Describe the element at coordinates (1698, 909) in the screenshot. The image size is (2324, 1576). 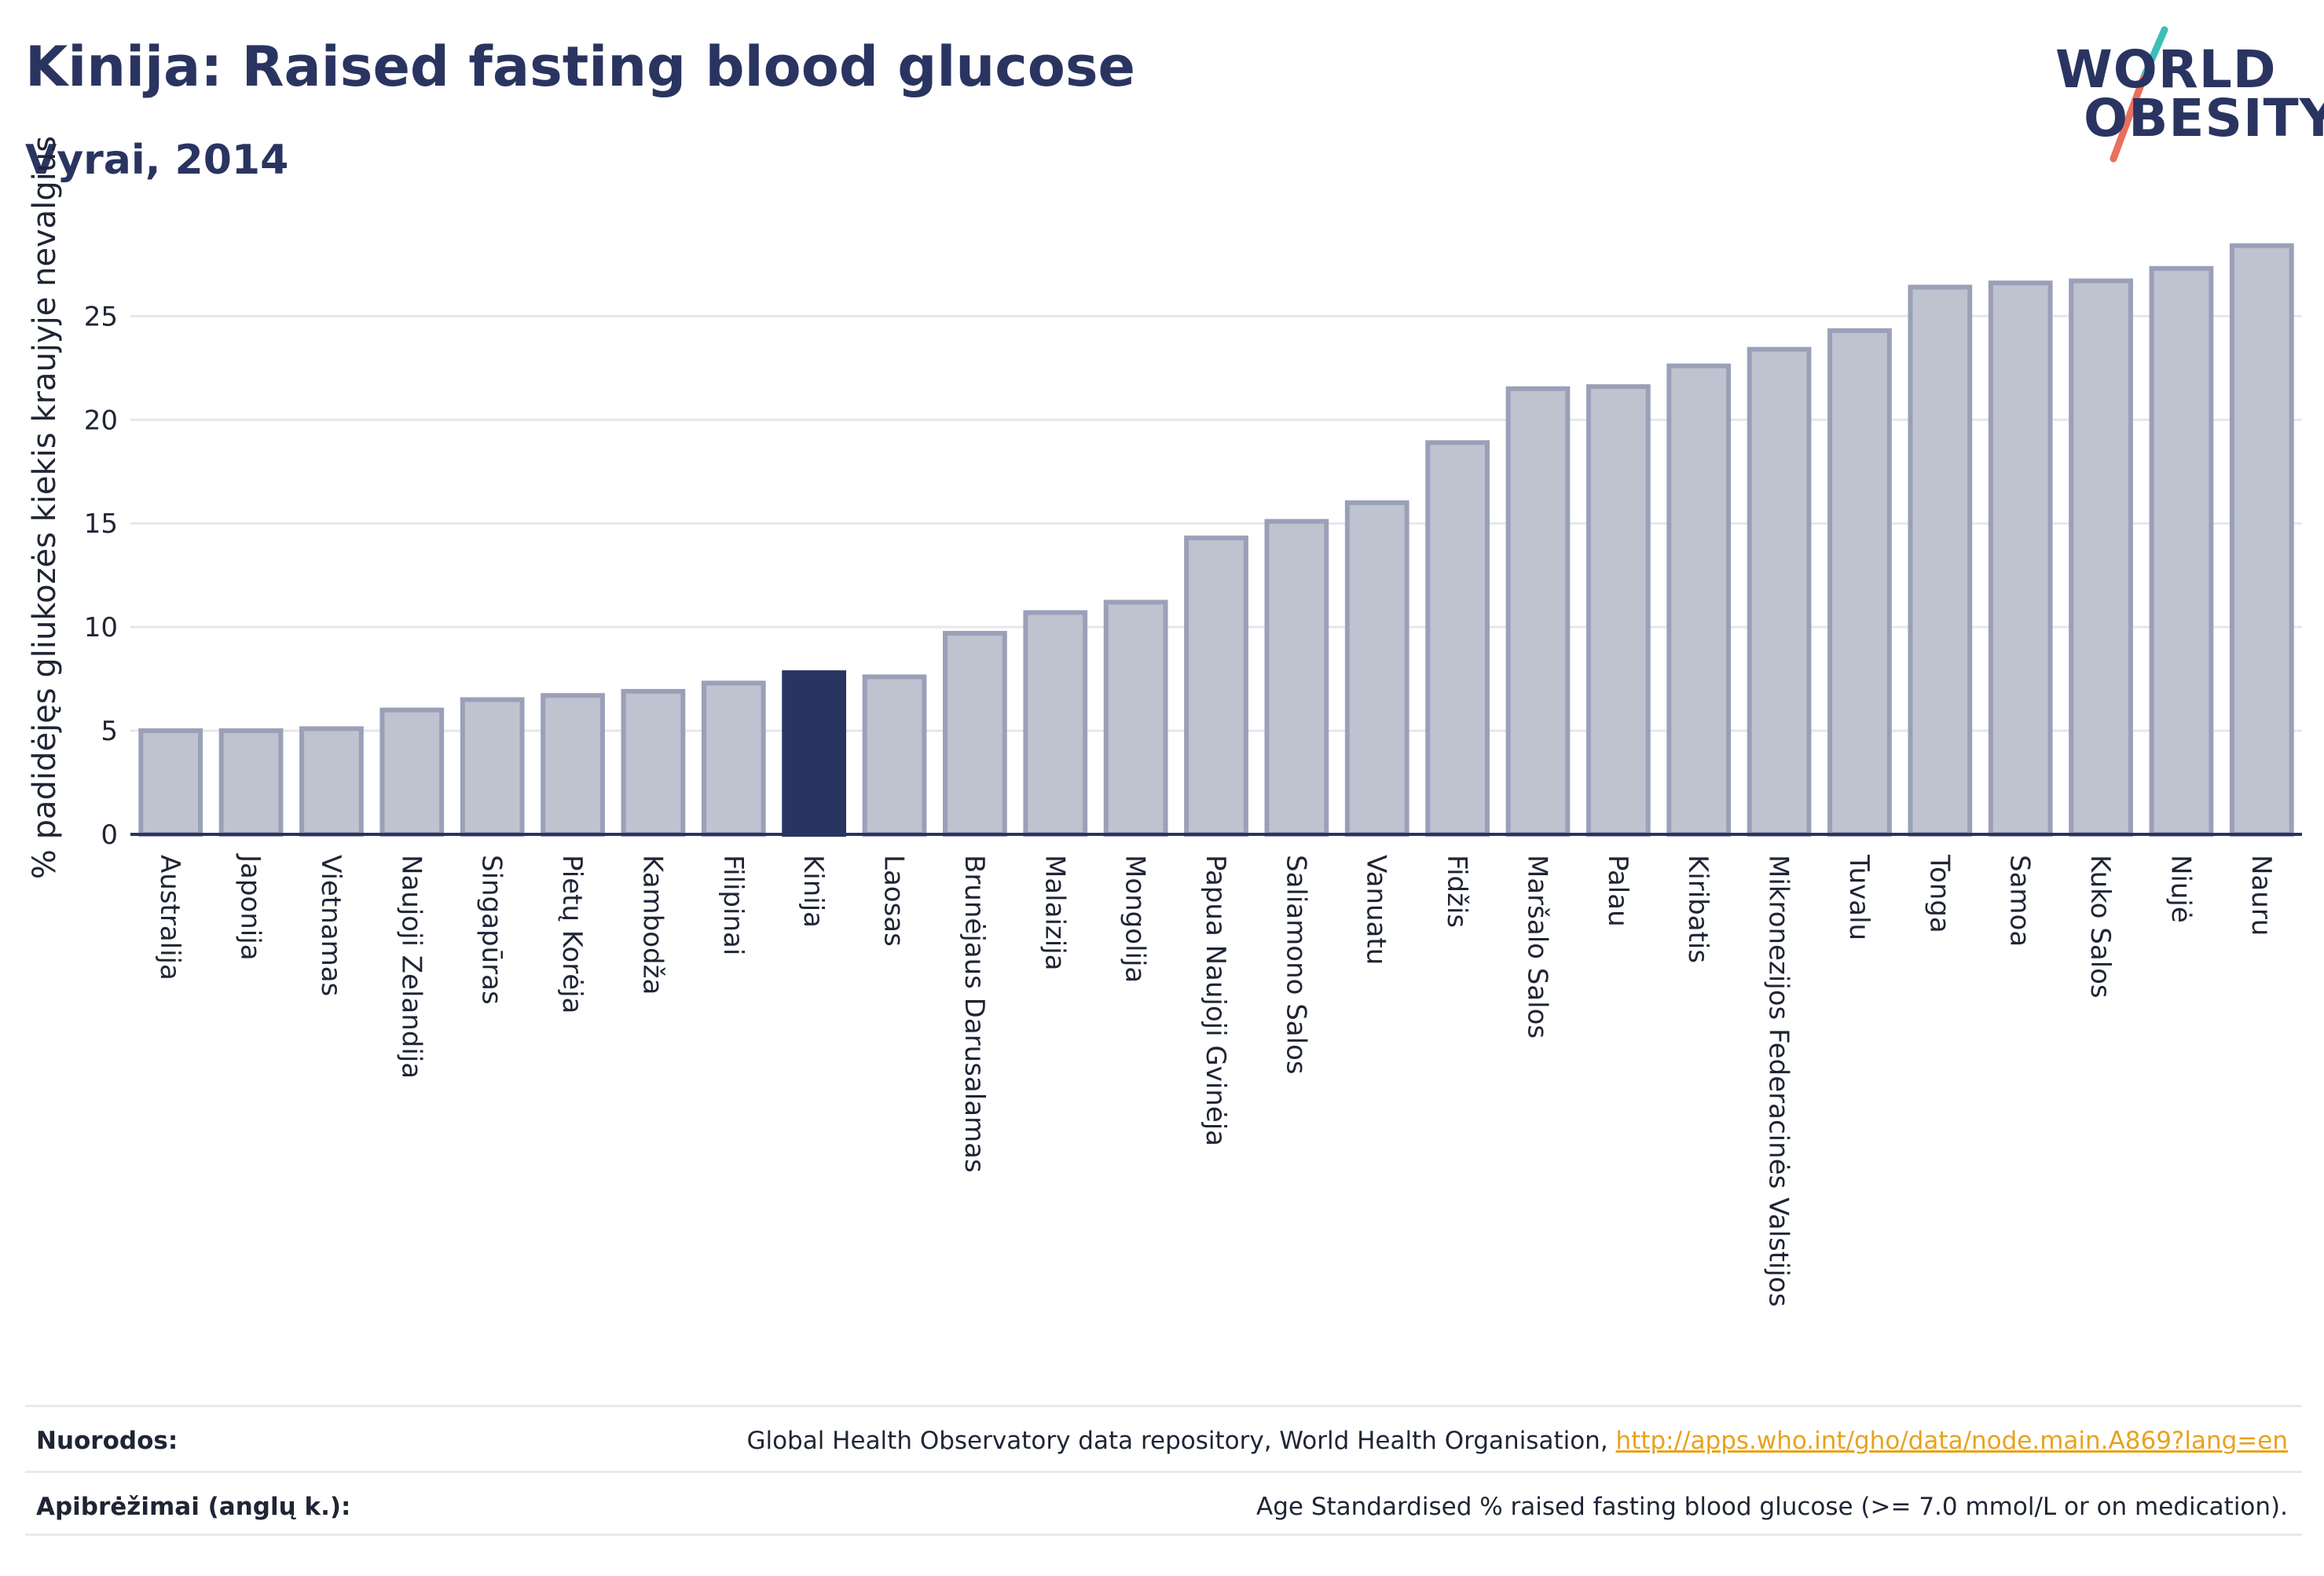
I see `x-tick-label: Kiribatis` at that location.